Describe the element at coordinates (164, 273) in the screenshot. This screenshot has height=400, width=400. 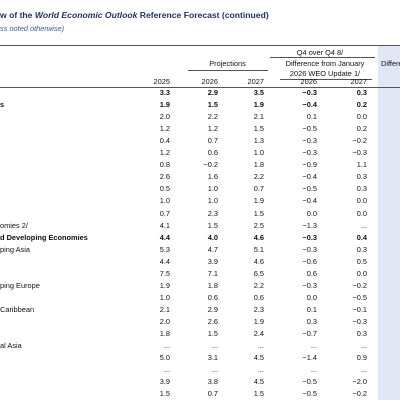
I see `cell: 7.5` at that location.